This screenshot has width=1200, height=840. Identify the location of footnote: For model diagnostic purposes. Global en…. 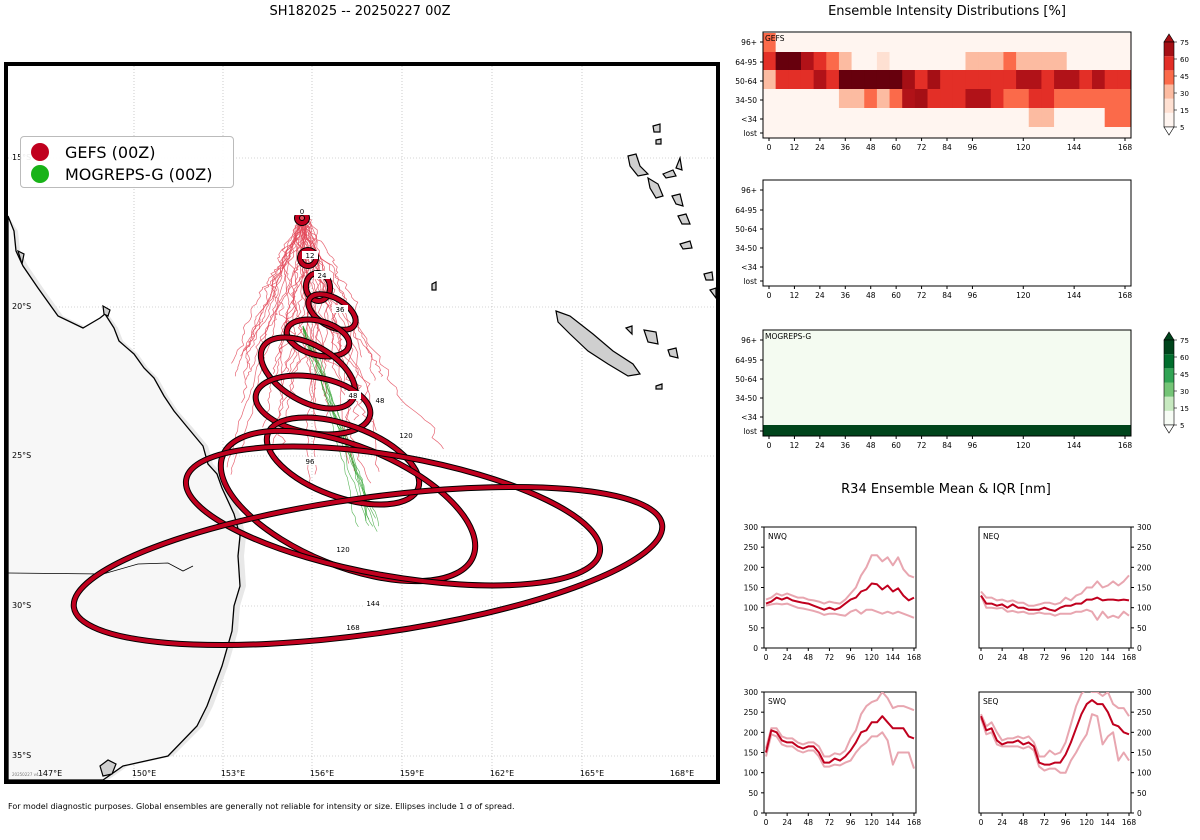
(261, 806).